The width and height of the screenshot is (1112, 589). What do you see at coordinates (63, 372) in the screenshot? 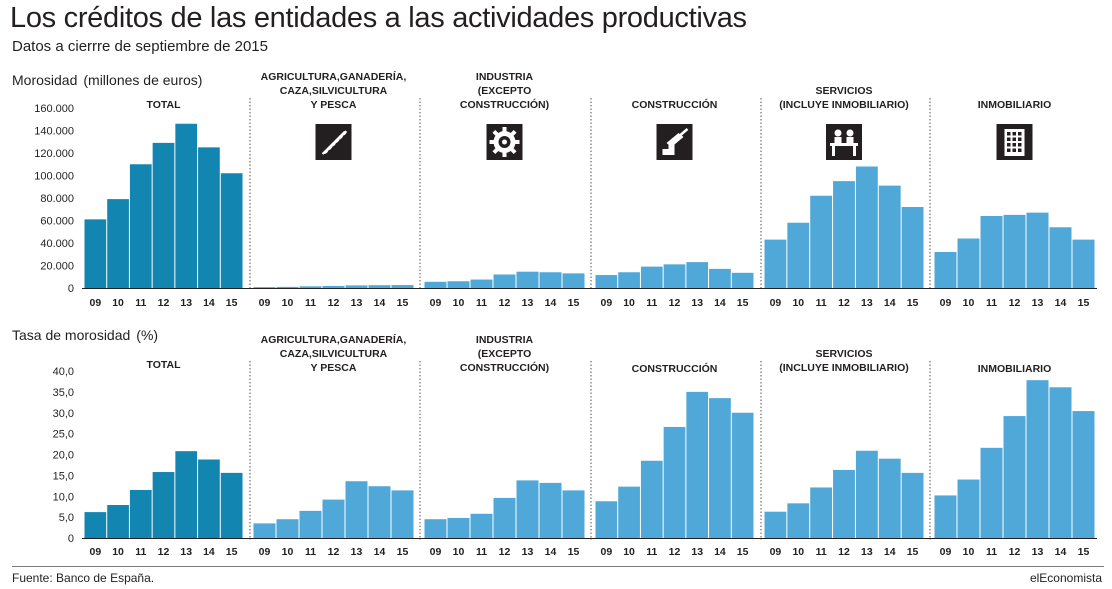
I see `tasa-y-tick: 40,0` at bounding box center [63, 372].